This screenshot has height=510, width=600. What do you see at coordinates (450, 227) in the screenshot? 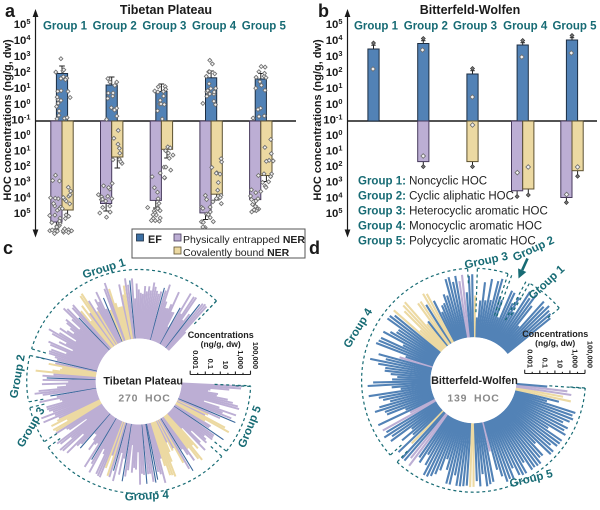
I see `svg-text:Group 4: Monocyclic aromatic H: Group 4: Monocyclic aromatic HOC` at bounding box center [450, 227].